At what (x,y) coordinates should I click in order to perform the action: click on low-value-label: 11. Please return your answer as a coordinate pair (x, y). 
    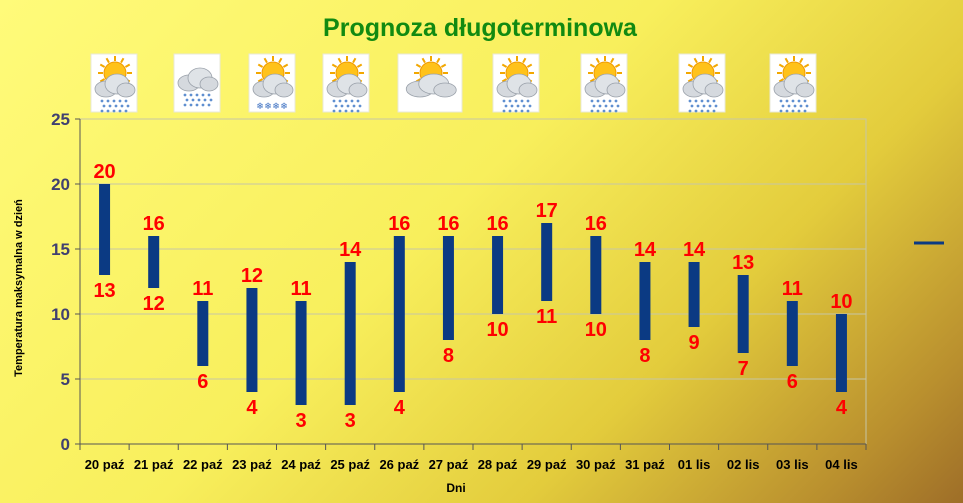
    Looking at the image, I should click on (546, 317).